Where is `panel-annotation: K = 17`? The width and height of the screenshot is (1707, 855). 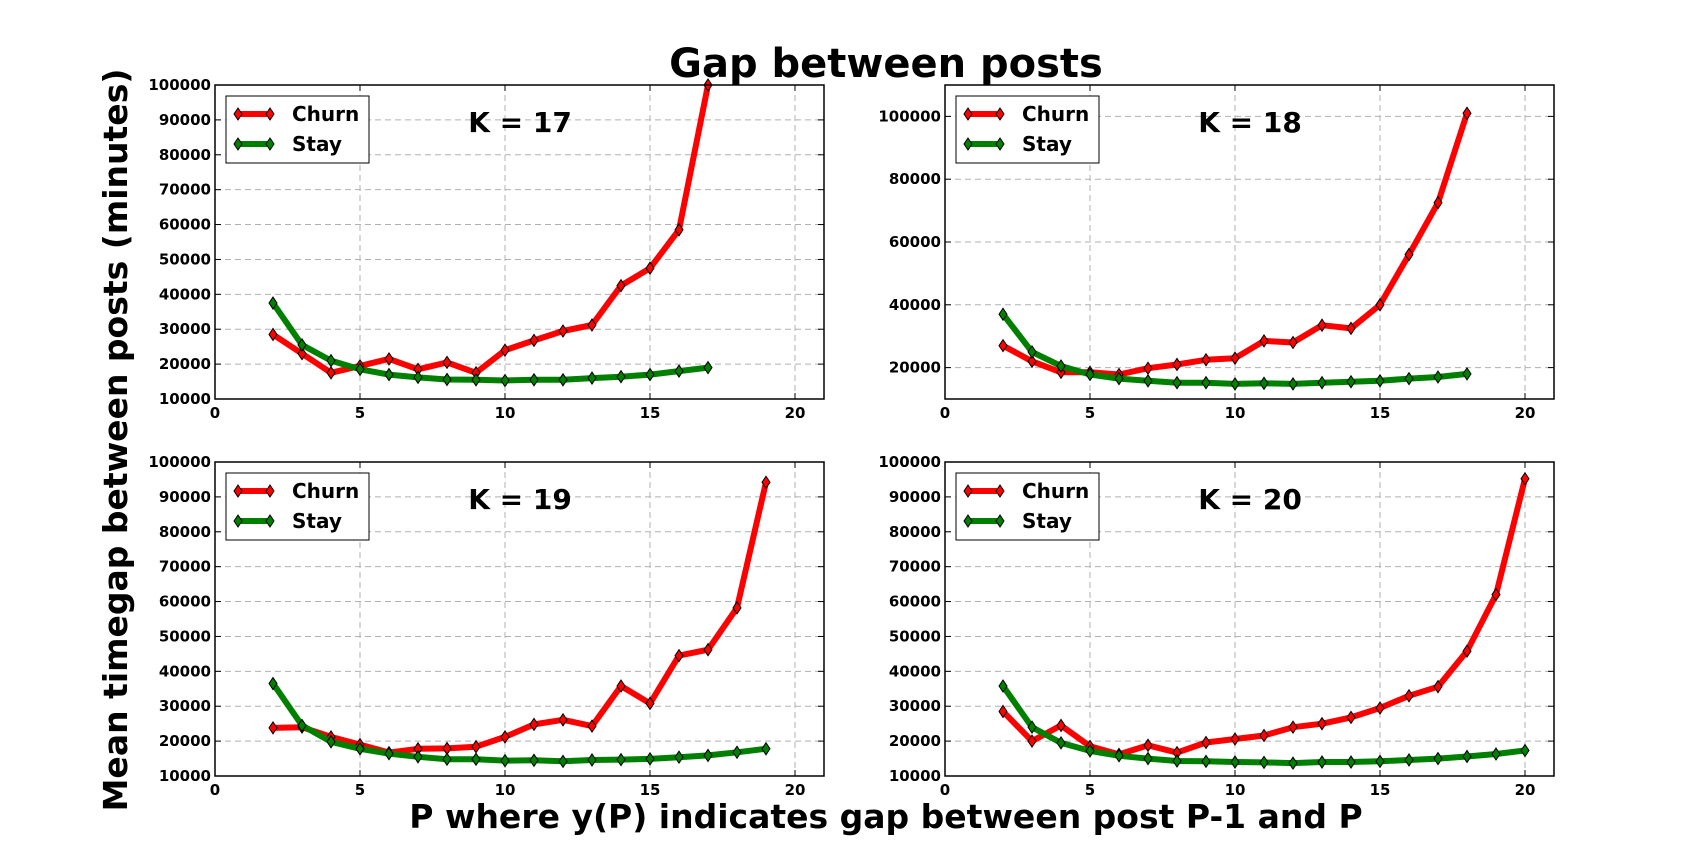 panel-annotation: K = 17 is located at coordinates (520, 122).